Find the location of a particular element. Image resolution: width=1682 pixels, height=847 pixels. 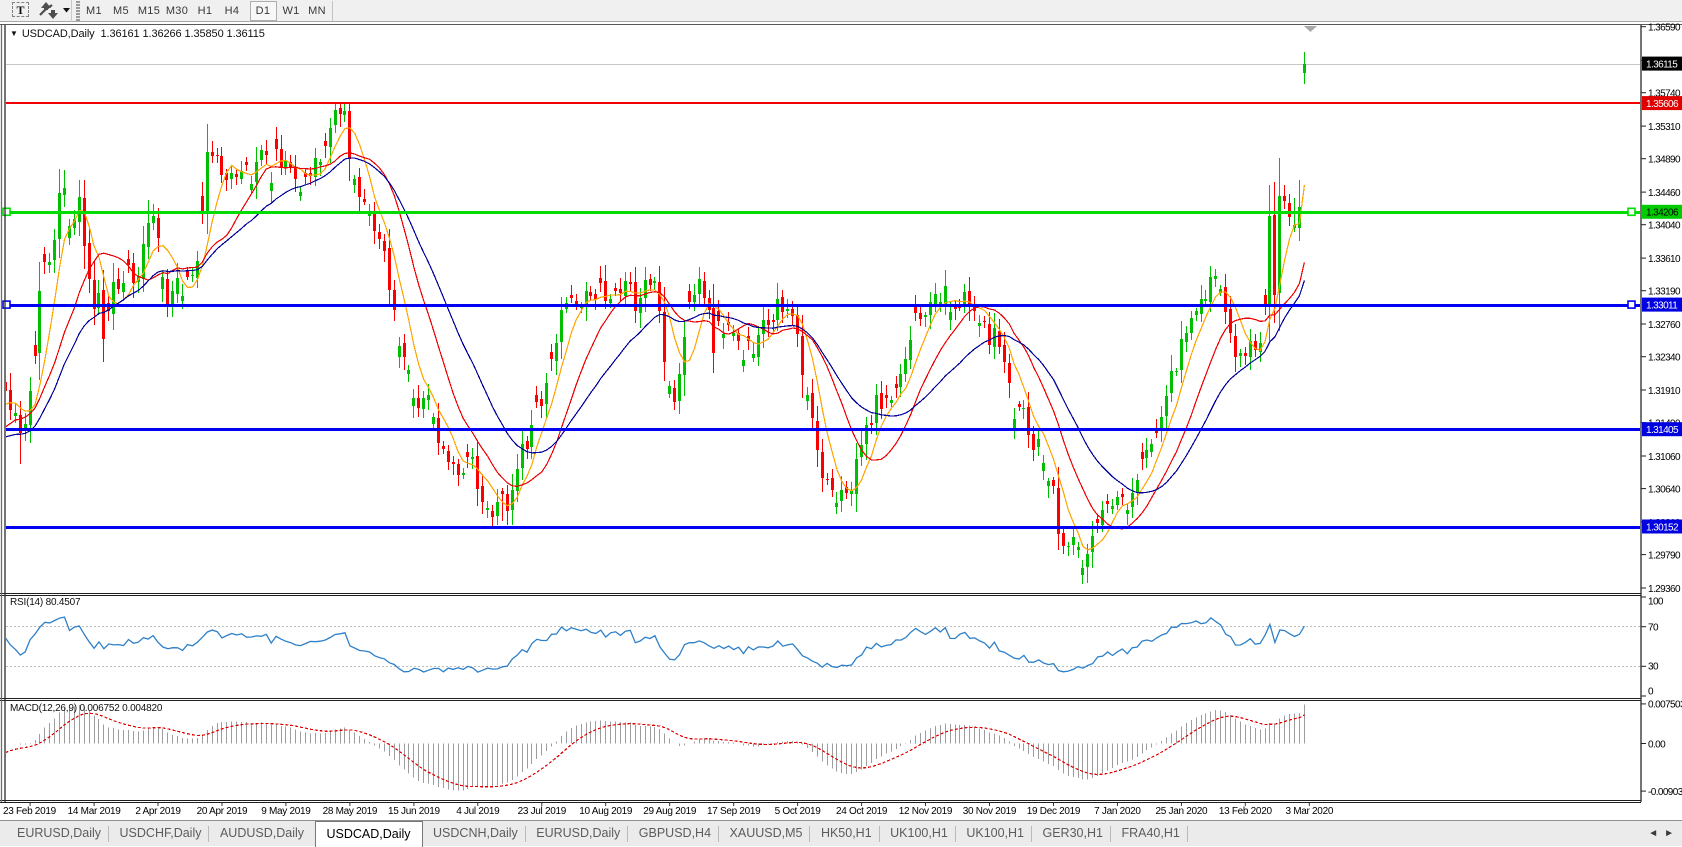

svg-text: -0.009033 is located at coordinates (1665, 792).